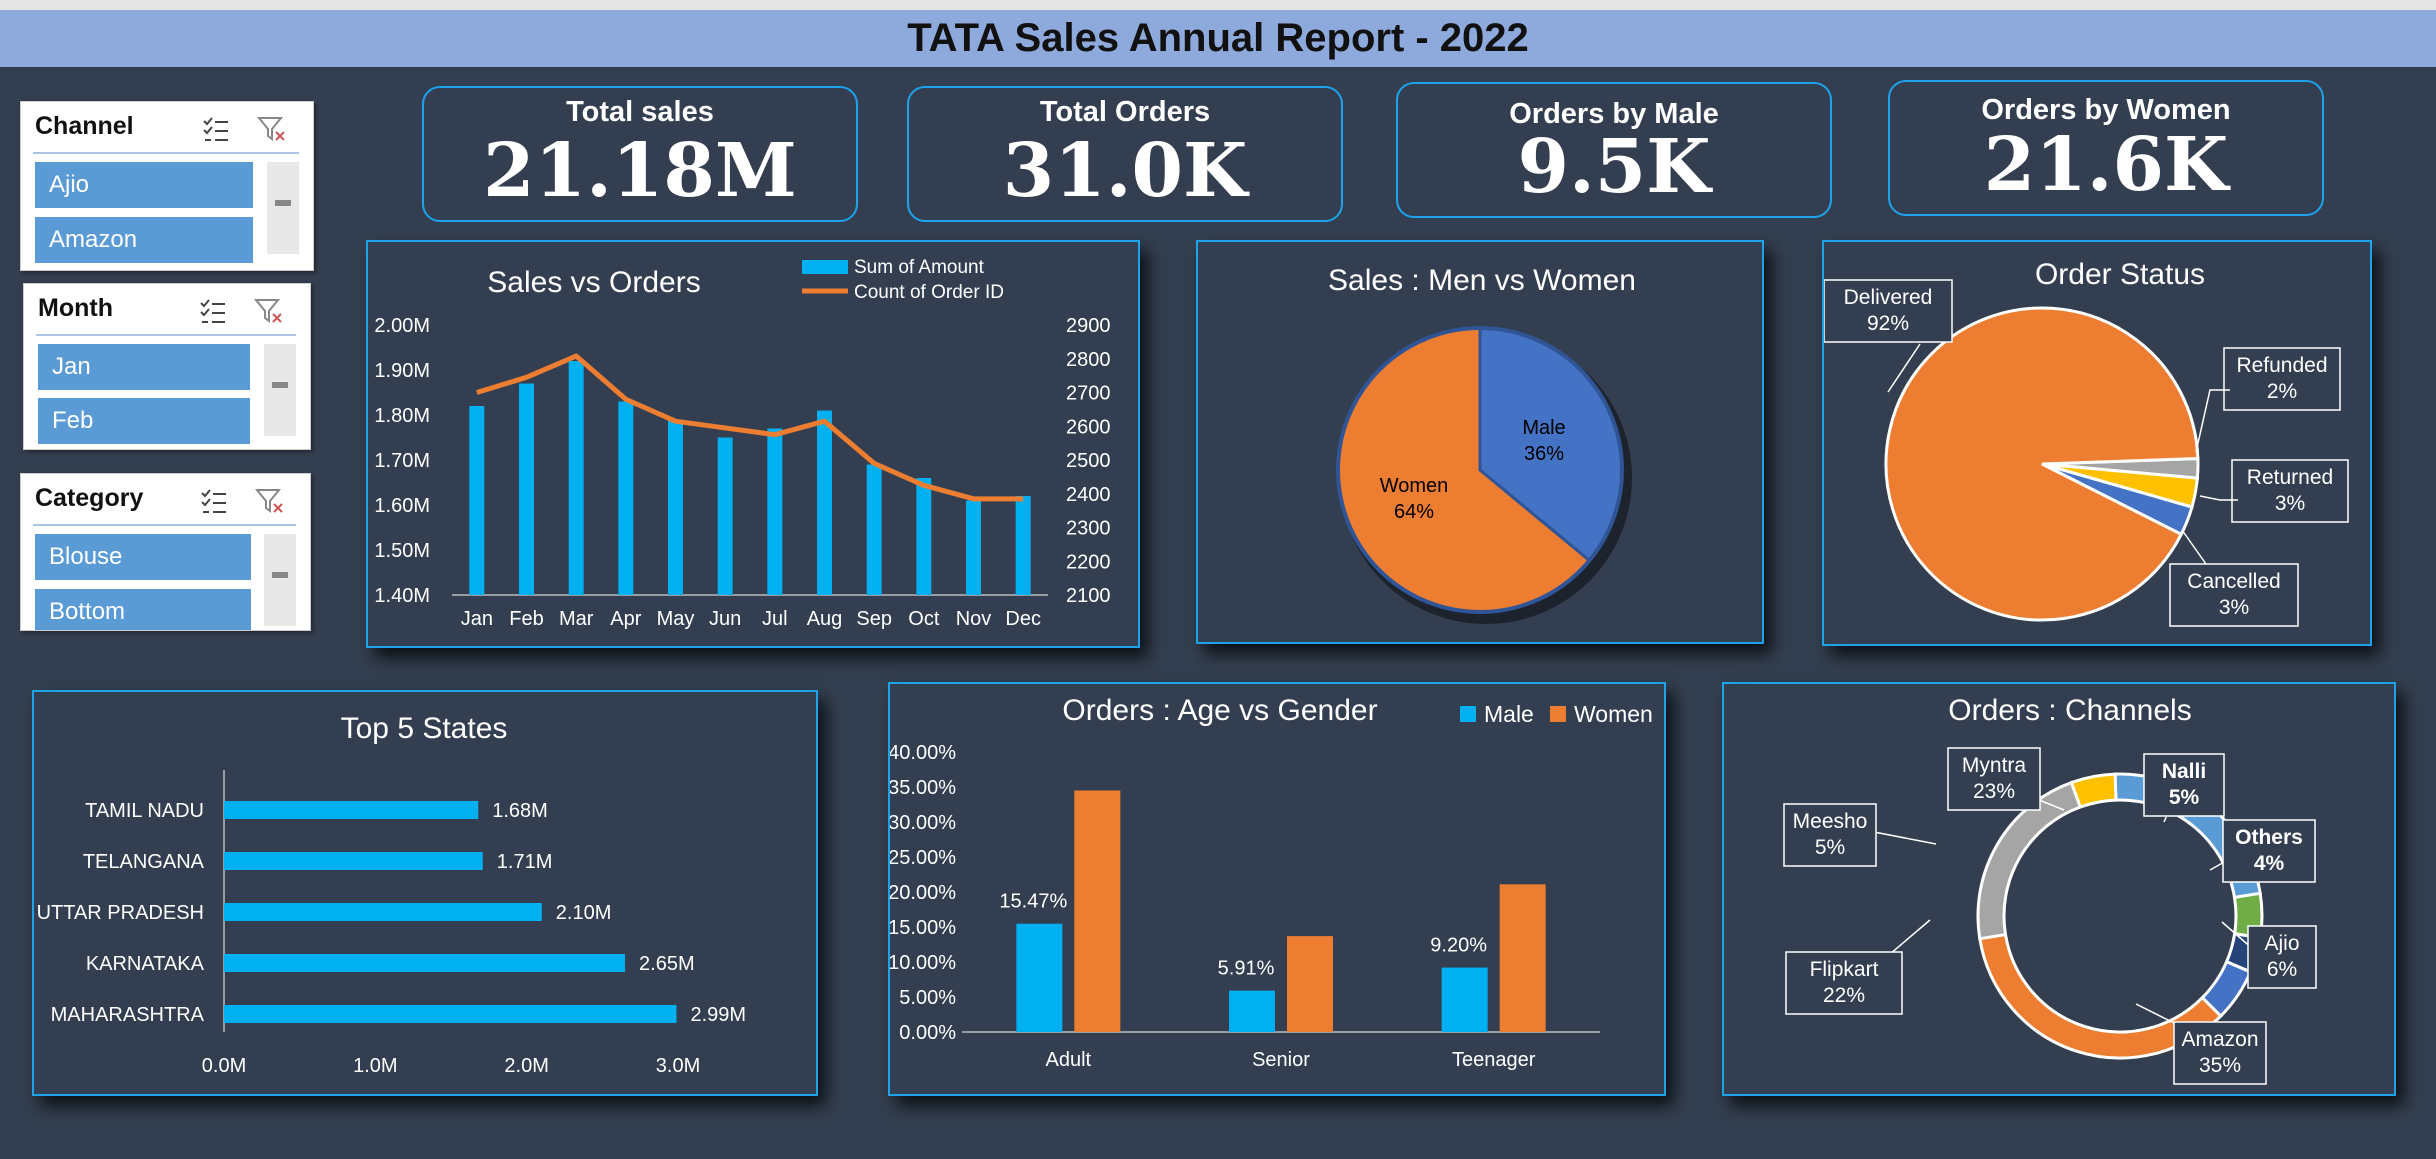  What do you see at coordinates (402, 461) in the screenshot?
I see `y-tick-left: 1.70M` at bounding box center [402, 461].